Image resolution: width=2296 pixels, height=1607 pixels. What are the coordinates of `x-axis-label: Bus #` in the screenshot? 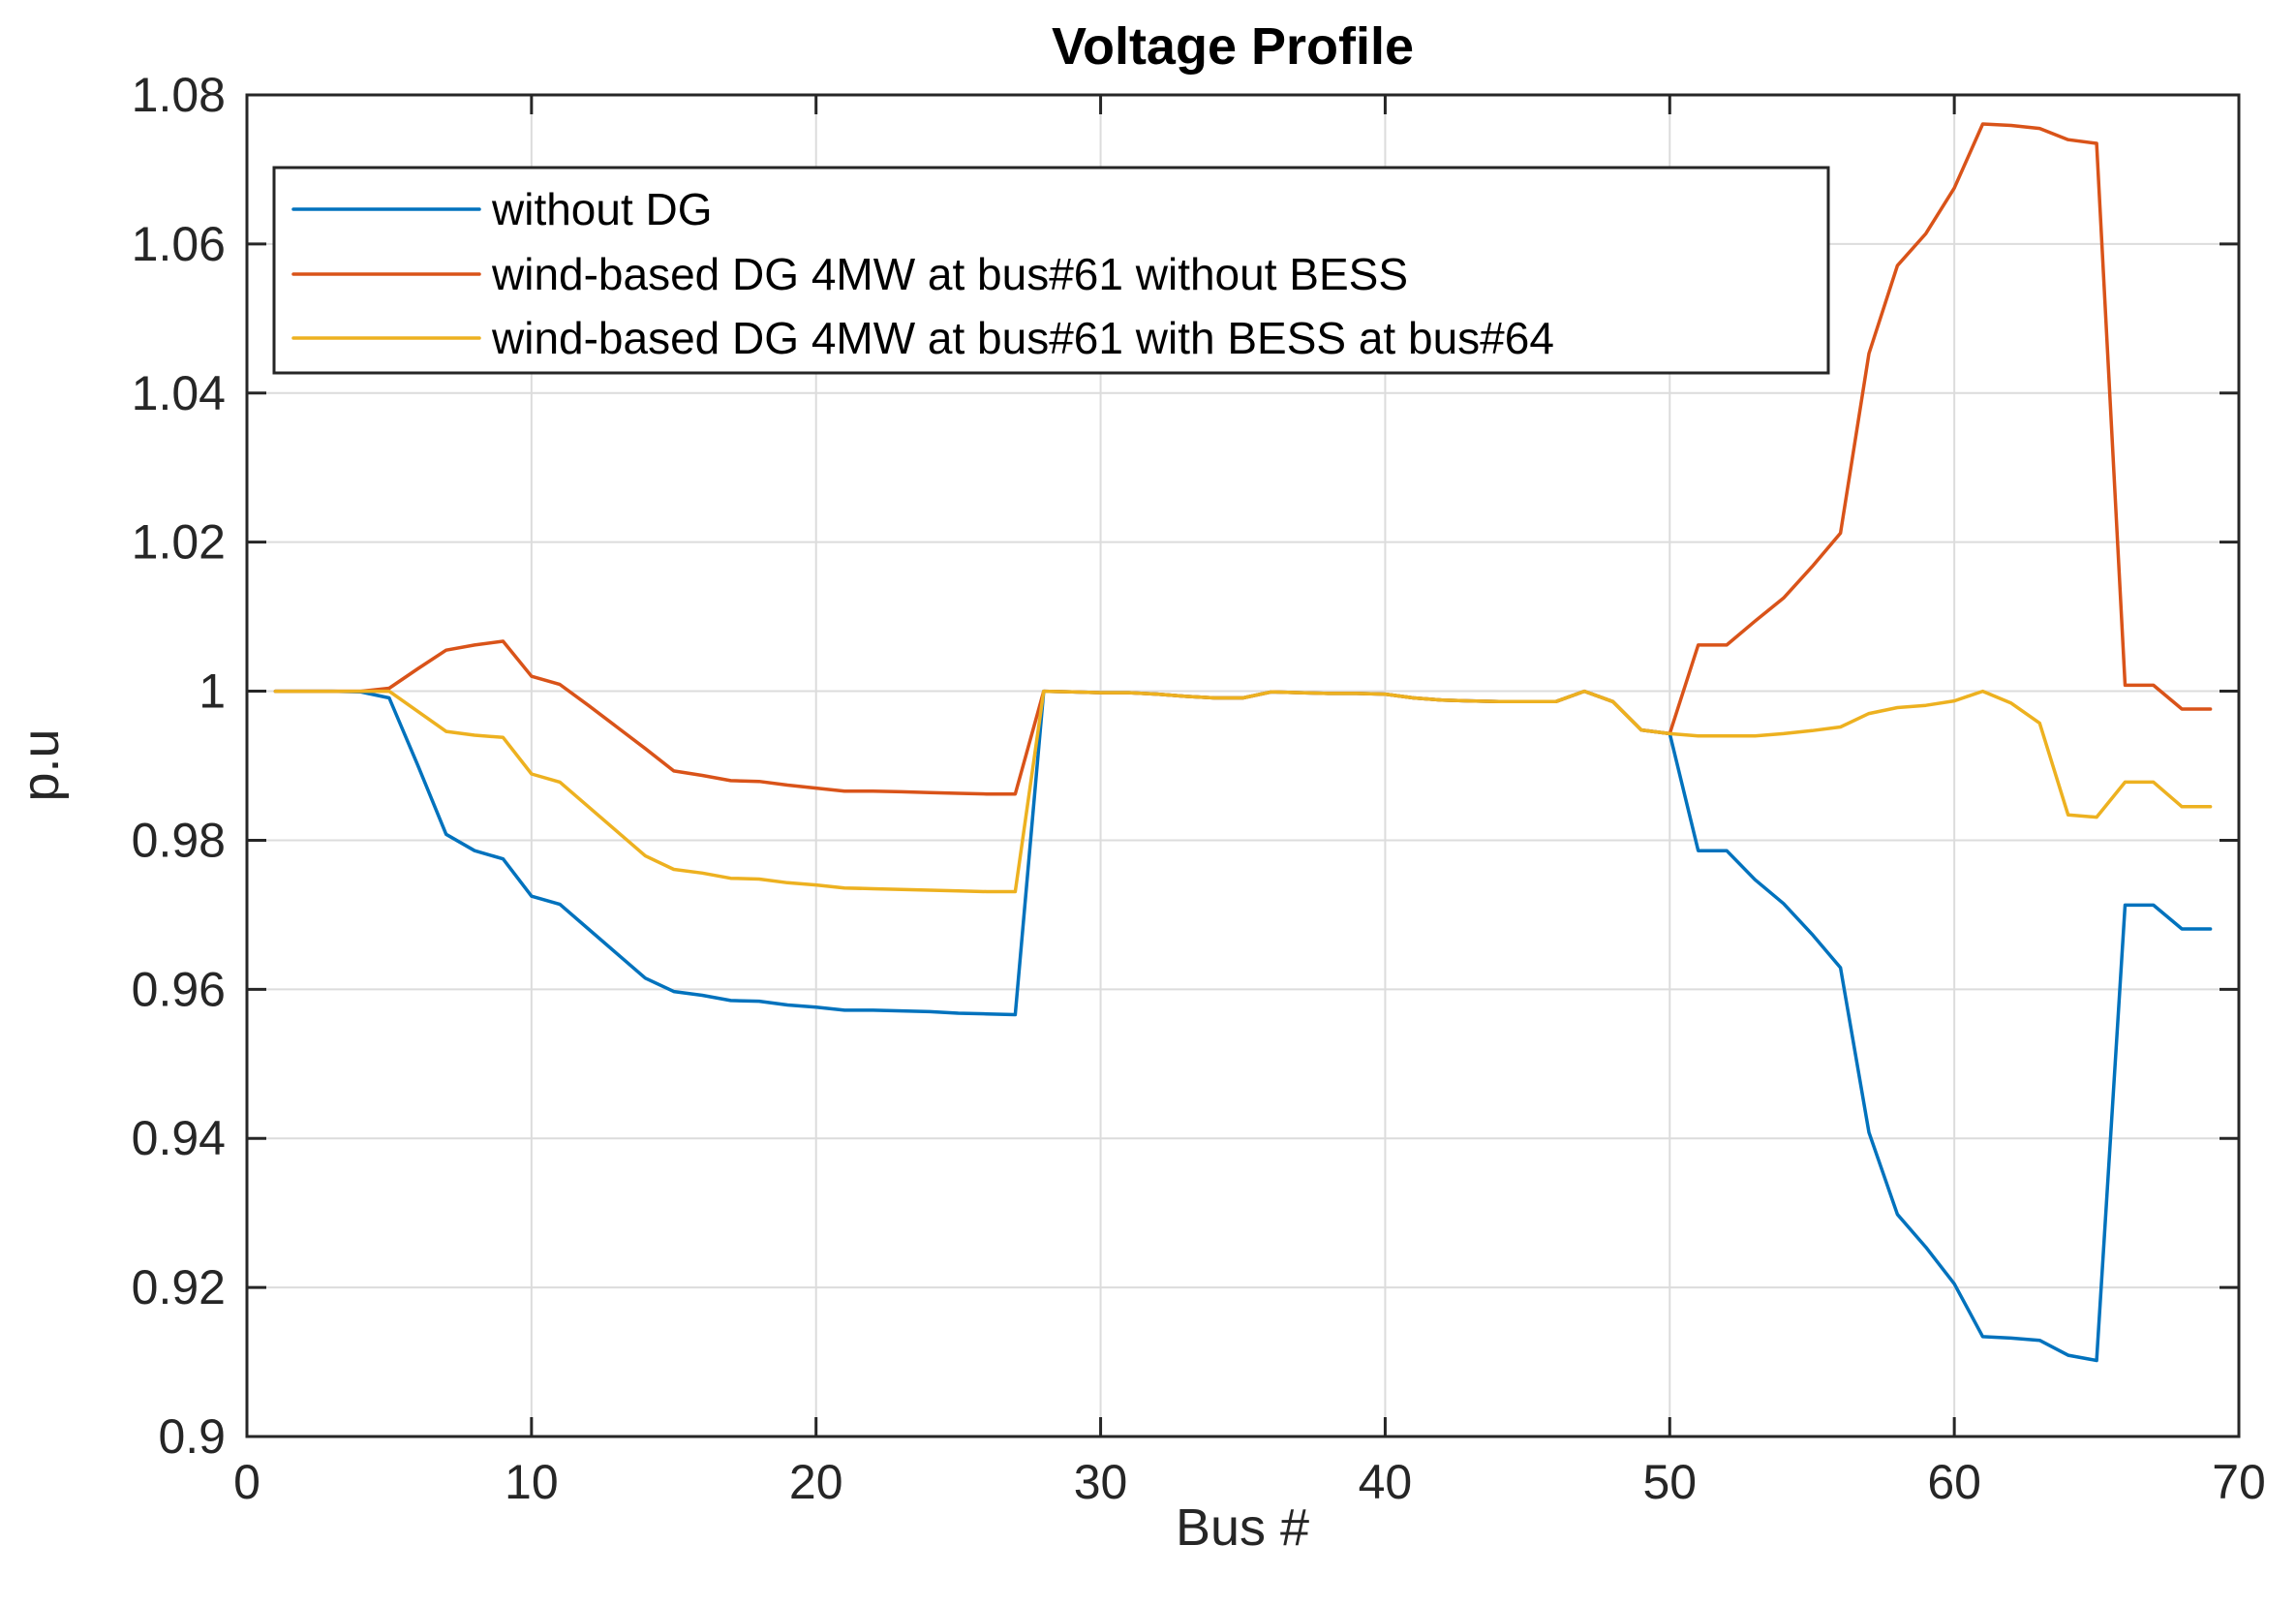 It's located at (1242, 1528).